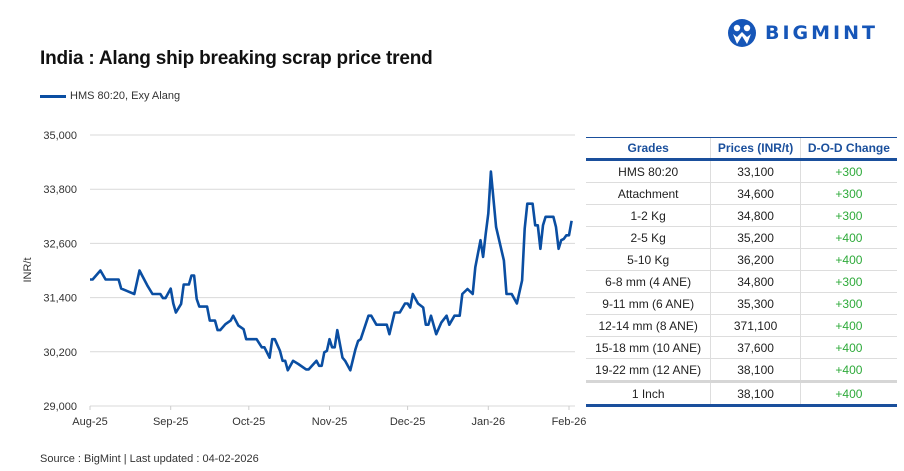  I want to click on table-row: HMS 80:20 33,100 +300, so click(741, 171).